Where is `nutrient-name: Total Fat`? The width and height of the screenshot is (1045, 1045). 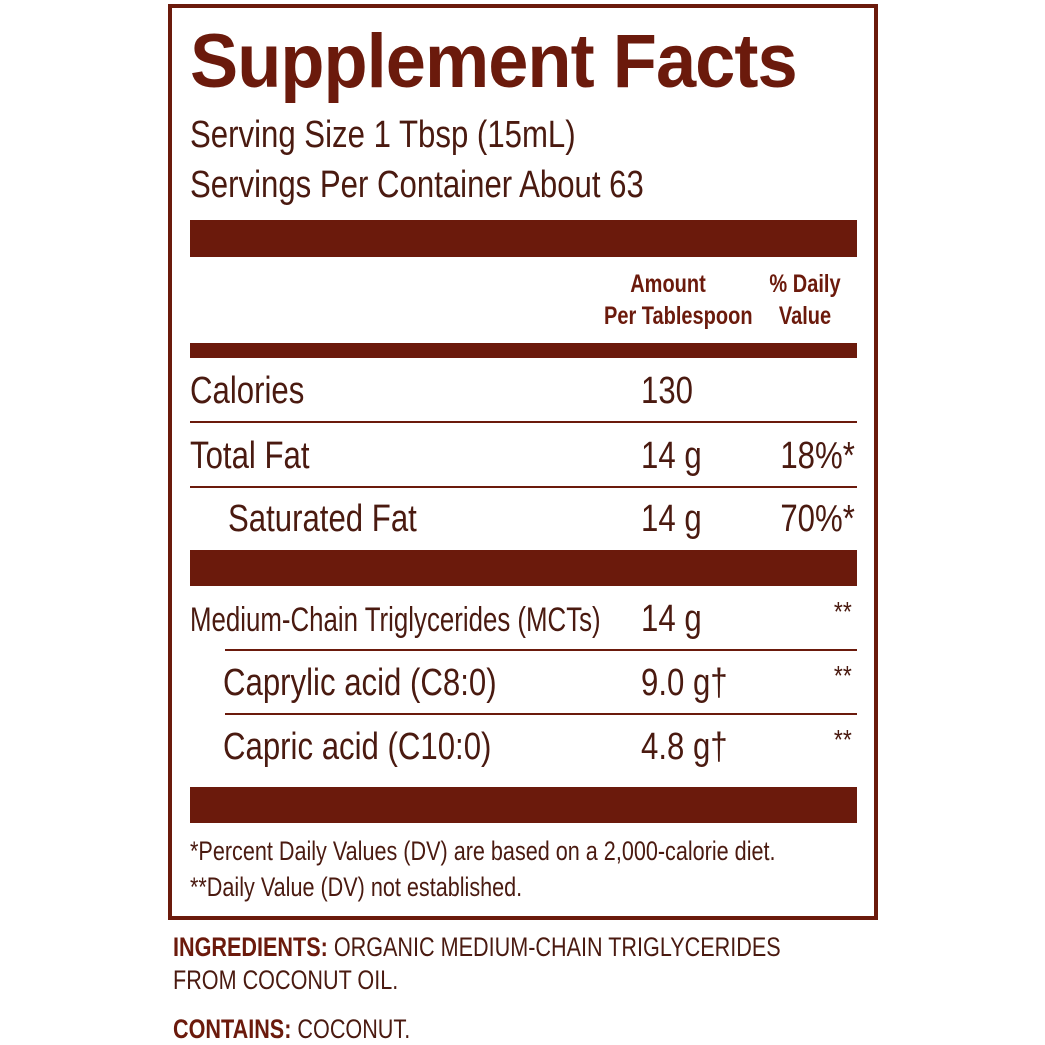 nutrient-name: Total Fat is located at coordinates (250, 456).